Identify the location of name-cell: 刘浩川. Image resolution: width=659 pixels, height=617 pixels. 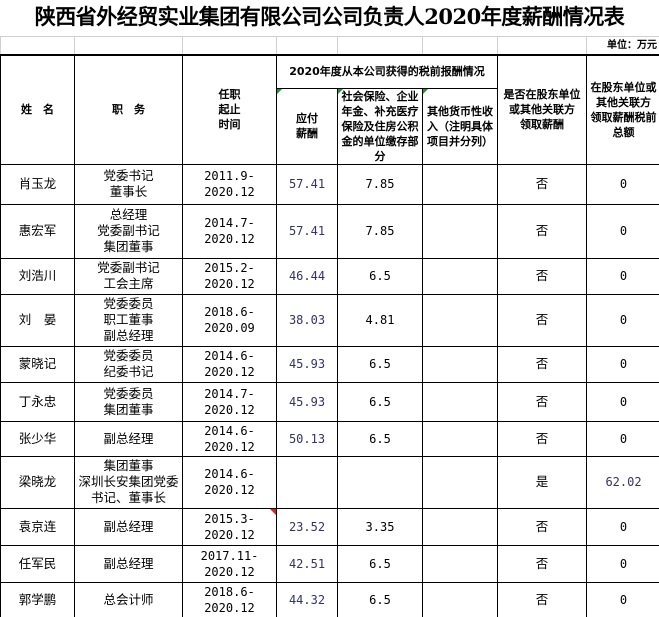
(37, 276).